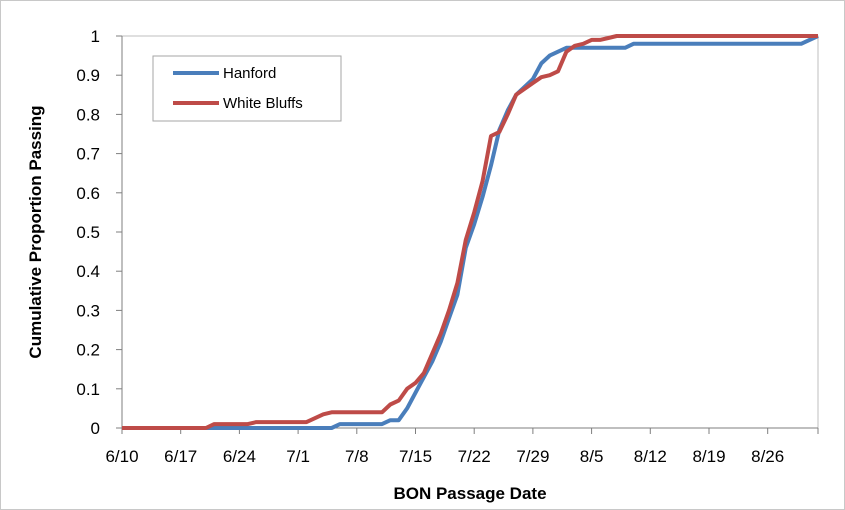 This screenshot has width=845, height=510. What do you see at coordinates (95, 36) in the screenshot?
I see `y-tick-label: 1` at bounding box center [95, 36].